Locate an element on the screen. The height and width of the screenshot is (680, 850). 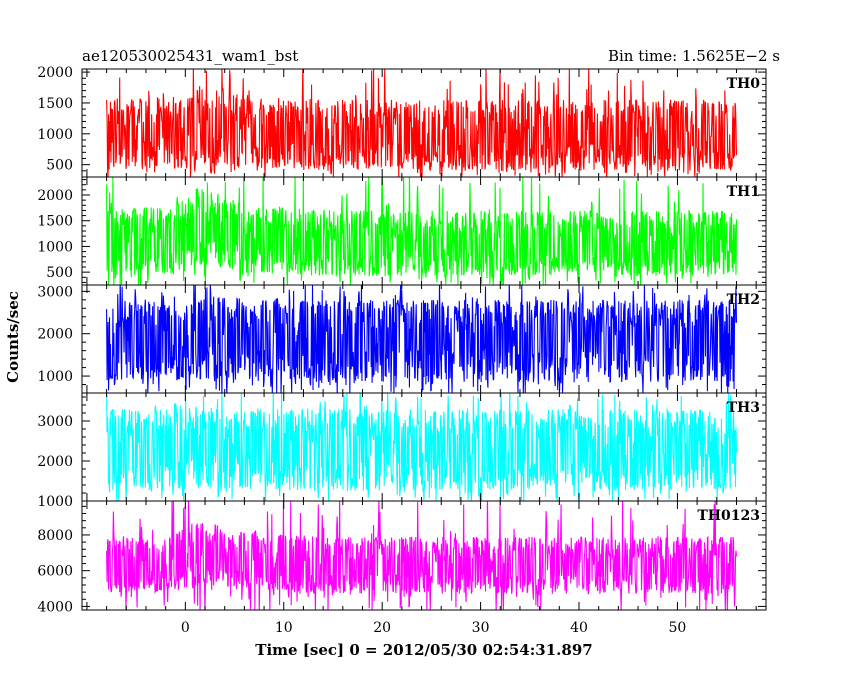
x-tick-label: 50 is located at coordinates (678, 628).